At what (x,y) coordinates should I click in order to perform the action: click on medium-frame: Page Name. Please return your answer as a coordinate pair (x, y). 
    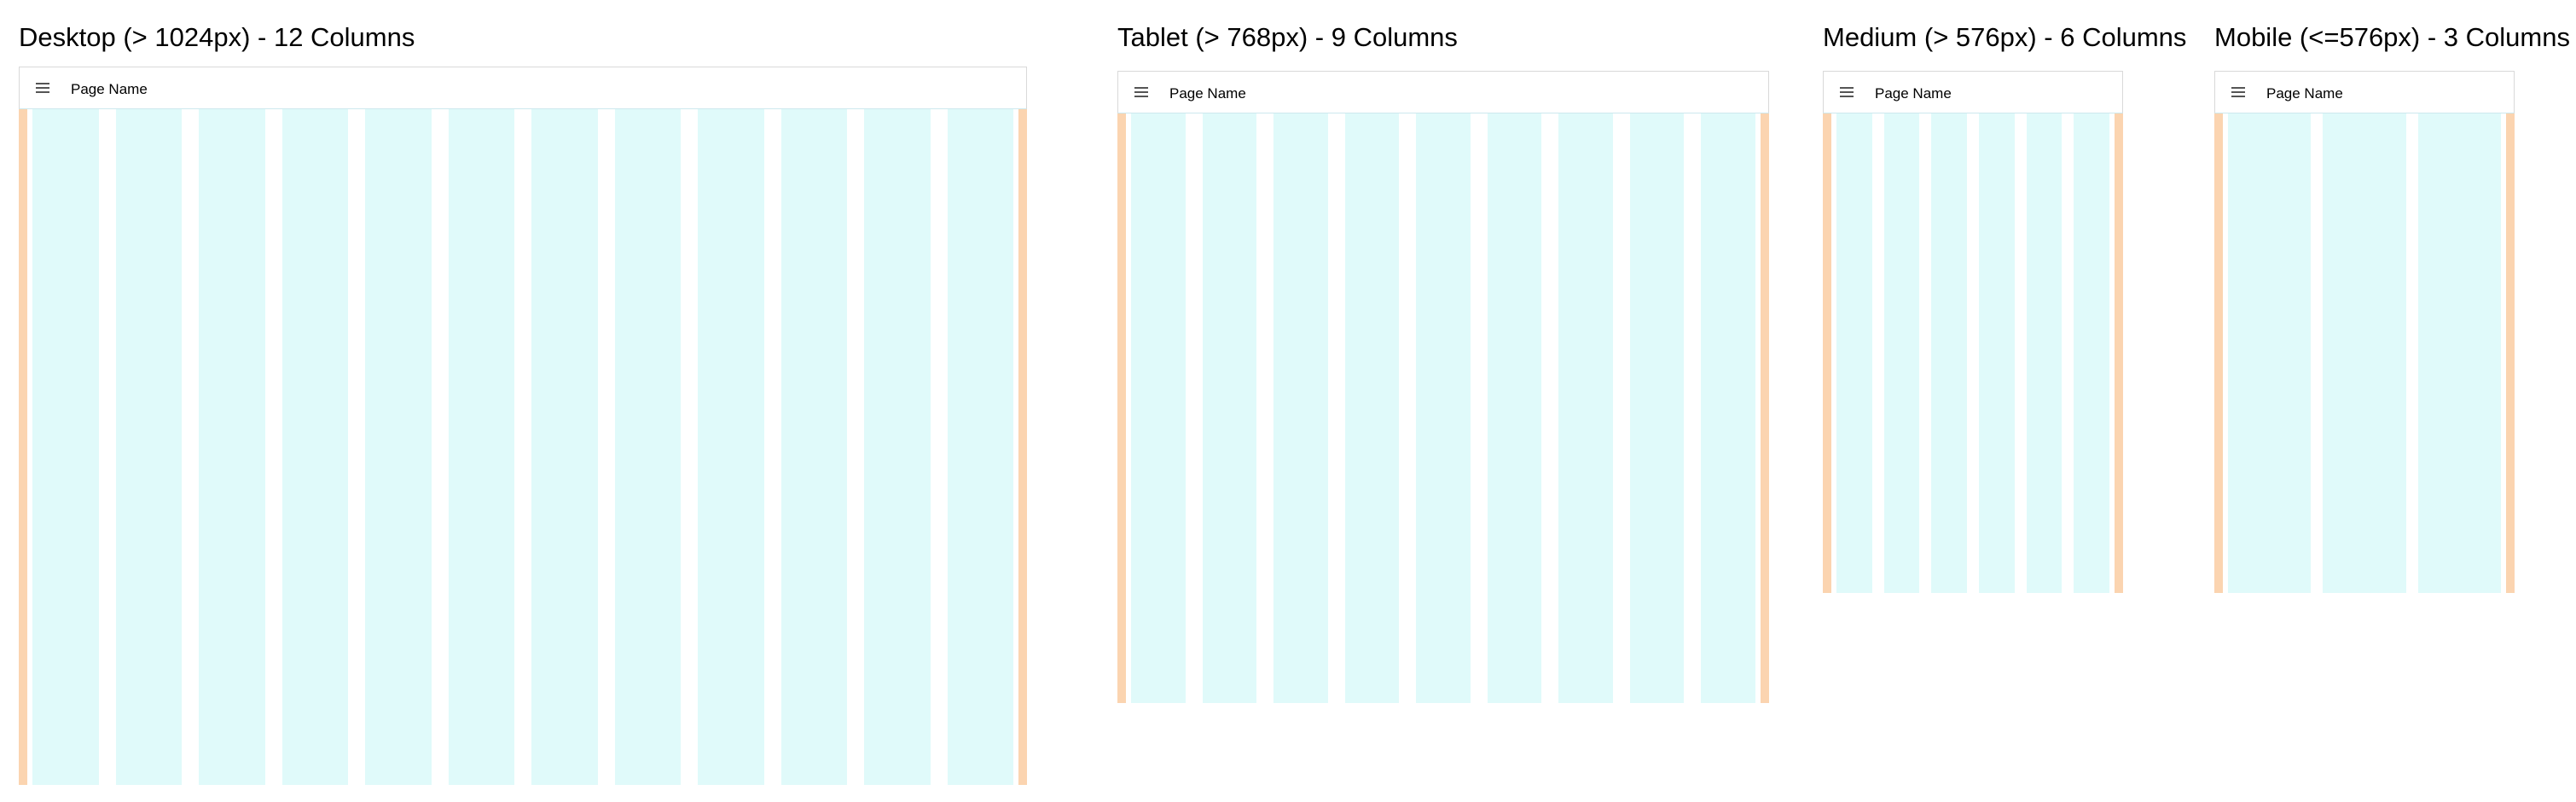
    Looking at the image, I should click on (1973, 332).